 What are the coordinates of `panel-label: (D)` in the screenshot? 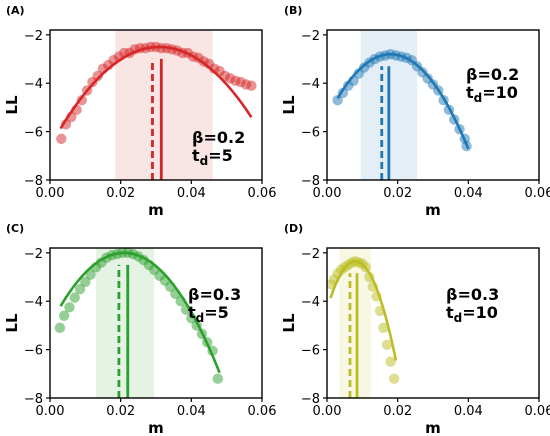 It's located at (293, 228).